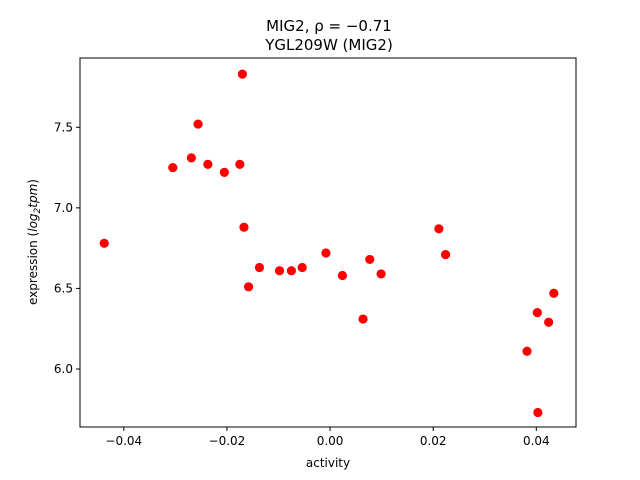 This screenshot has width=640, height=480. What do you see at coordinates (329, 26) in the screenshot?
I see `chart-title-line1: MIG2, ρ = −0.71` at bounding box center [329, 26].